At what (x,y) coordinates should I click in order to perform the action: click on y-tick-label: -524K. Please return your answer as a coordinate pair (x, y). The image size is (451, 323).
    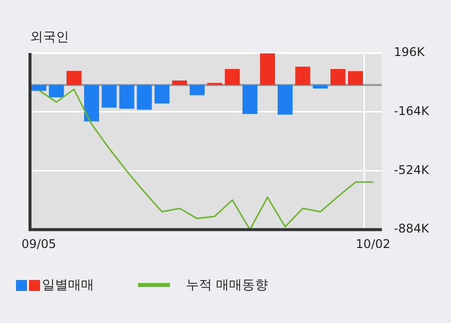
    Looking at the image, I should click on (412, 169).